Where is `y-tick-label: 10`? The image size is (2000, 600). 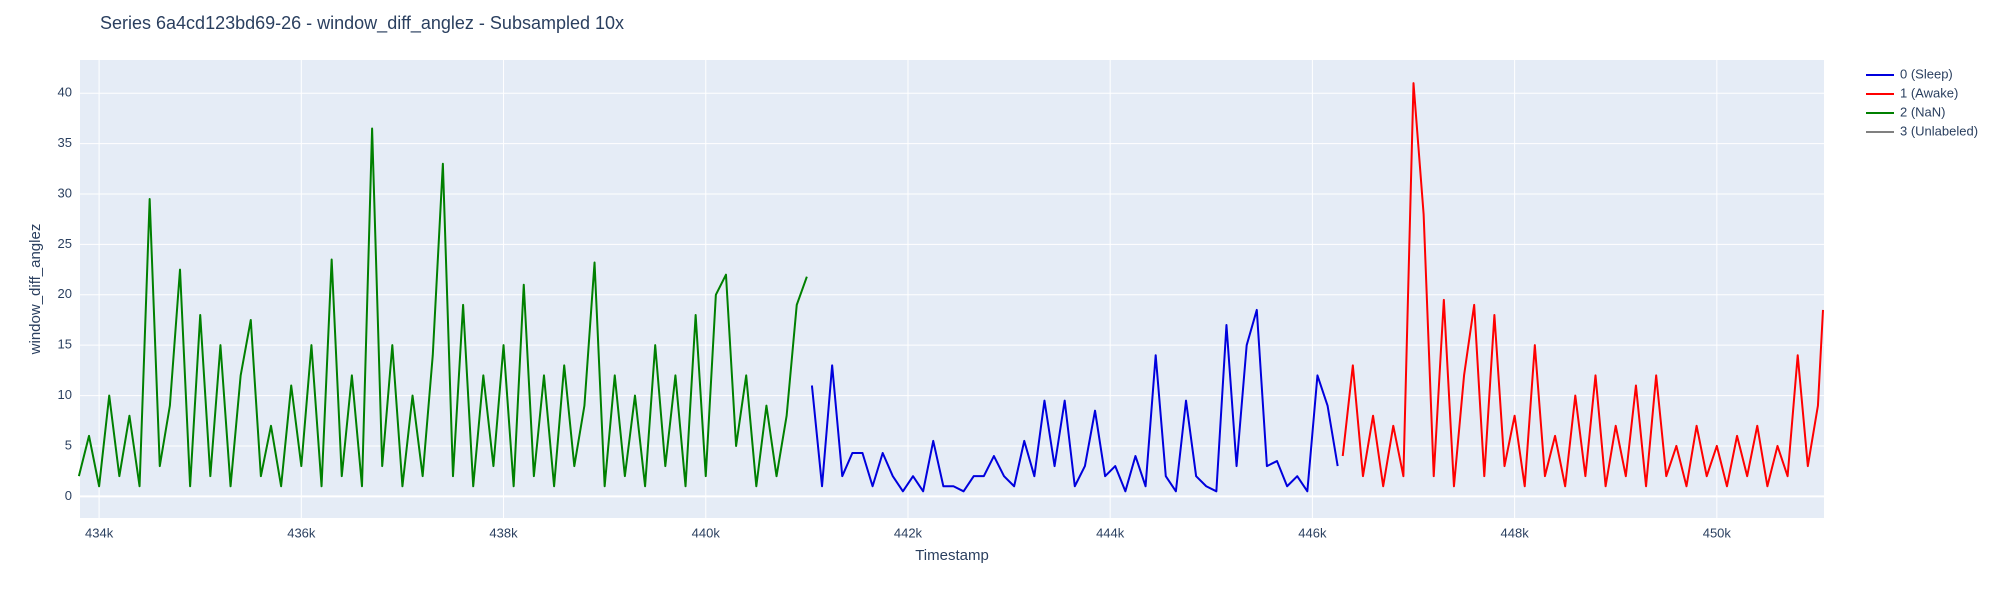 y-tick-label: 10 is located at coordinates (65, 394).